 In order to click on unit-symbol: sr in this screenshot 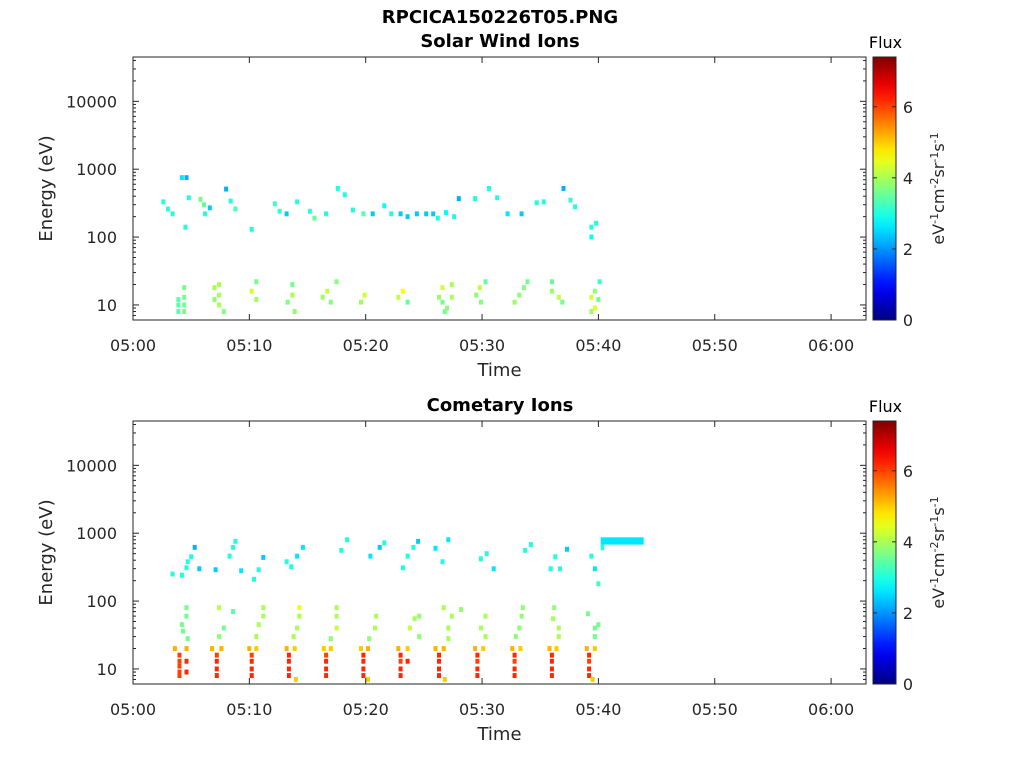, I will do `click(938, 533)`.